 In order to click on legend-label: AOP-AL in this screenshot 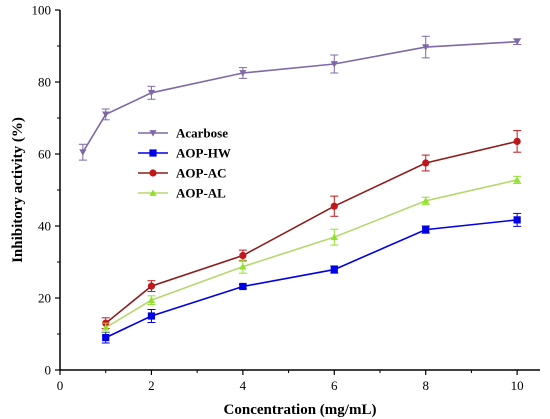, I will do `click(201, 193)`.